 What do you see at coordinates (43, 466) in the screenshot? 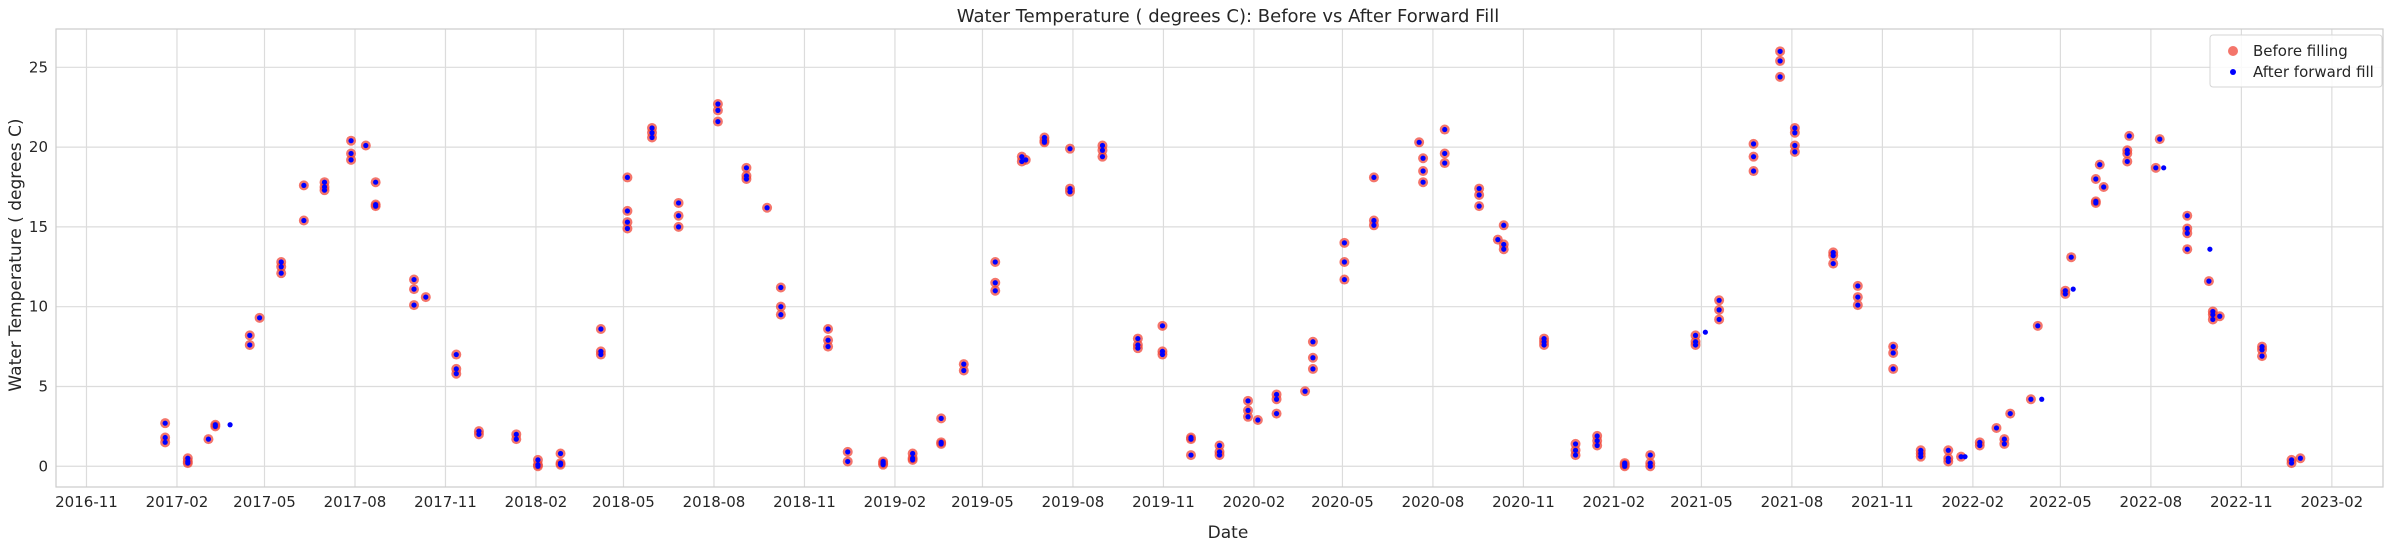
I see `y-tick-label: 0` at bounding box center [43, 466].